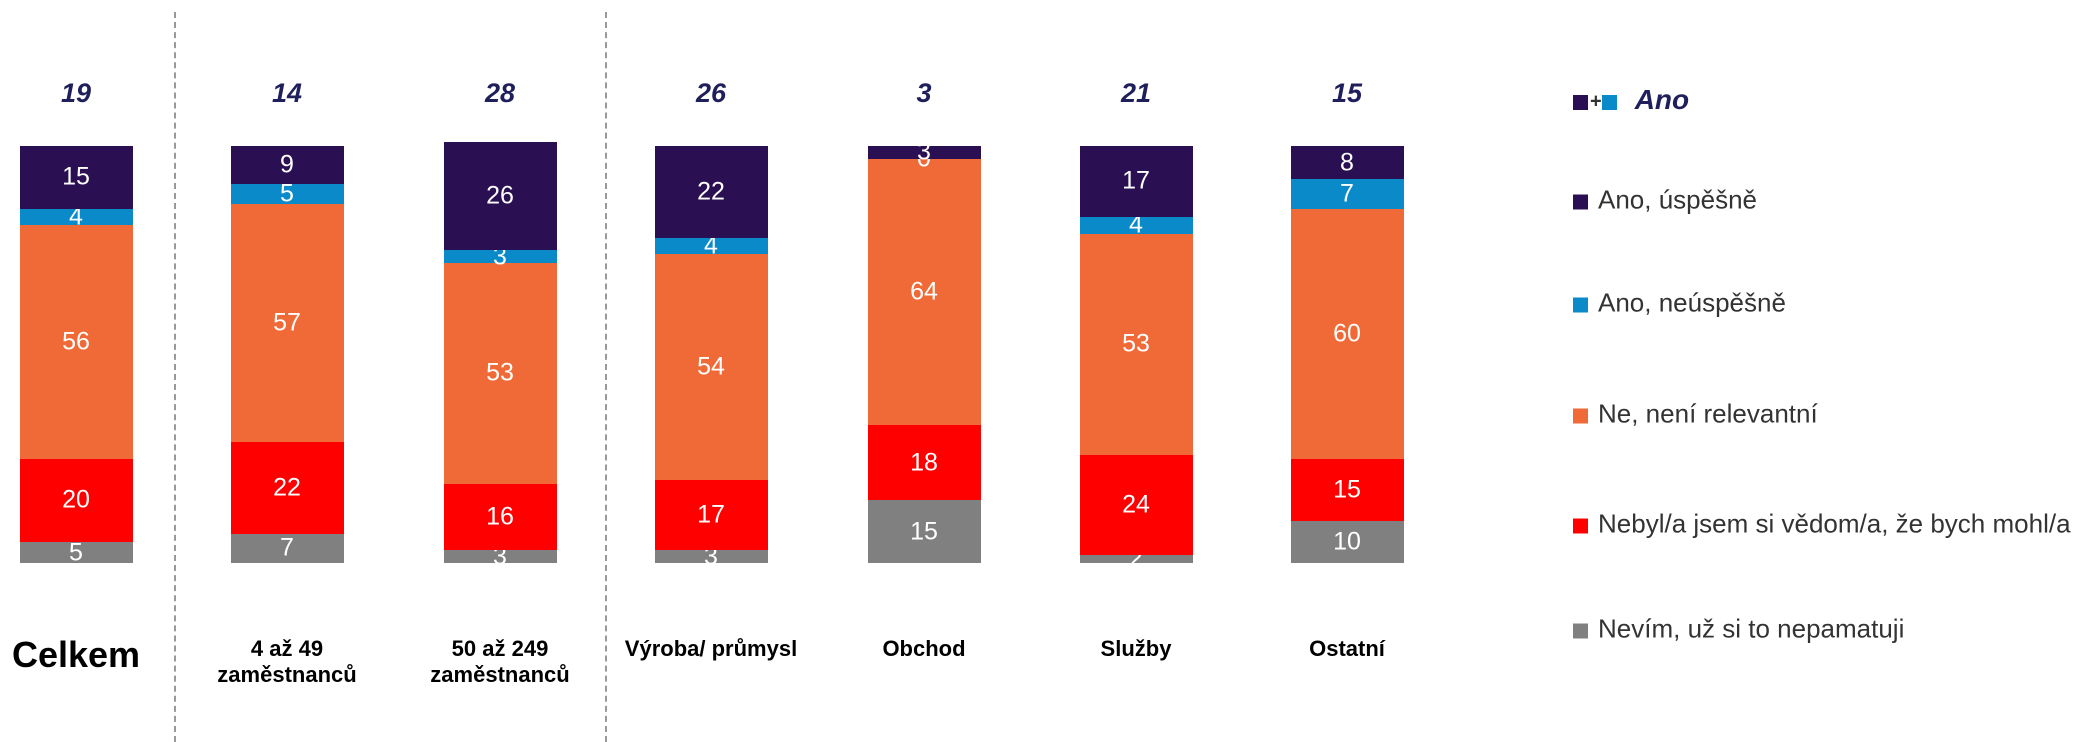 This screenshot has width=2085, height=742. I want to click on category-label: Obchod, so click(924, 648).